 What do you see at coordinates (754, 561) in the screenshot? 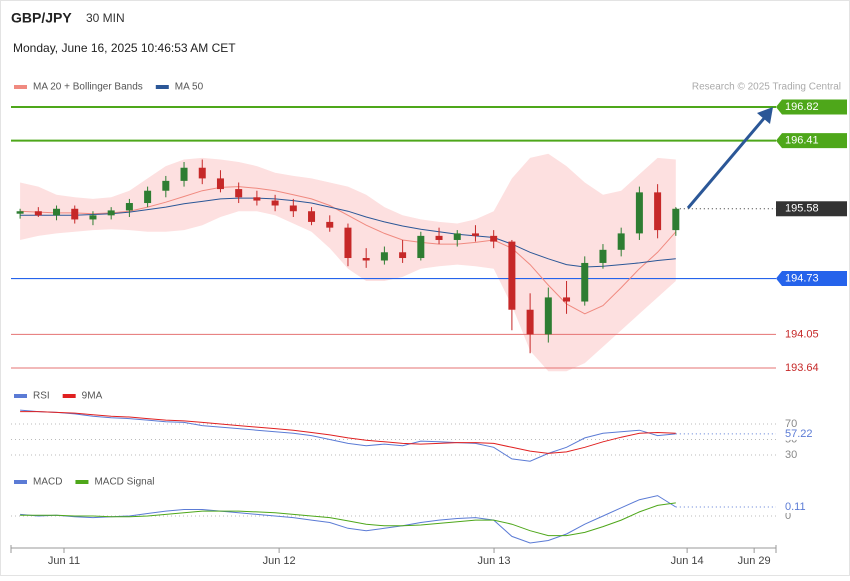
I see `x-tick-label: Jun 29` at bounding box center [754, 561].